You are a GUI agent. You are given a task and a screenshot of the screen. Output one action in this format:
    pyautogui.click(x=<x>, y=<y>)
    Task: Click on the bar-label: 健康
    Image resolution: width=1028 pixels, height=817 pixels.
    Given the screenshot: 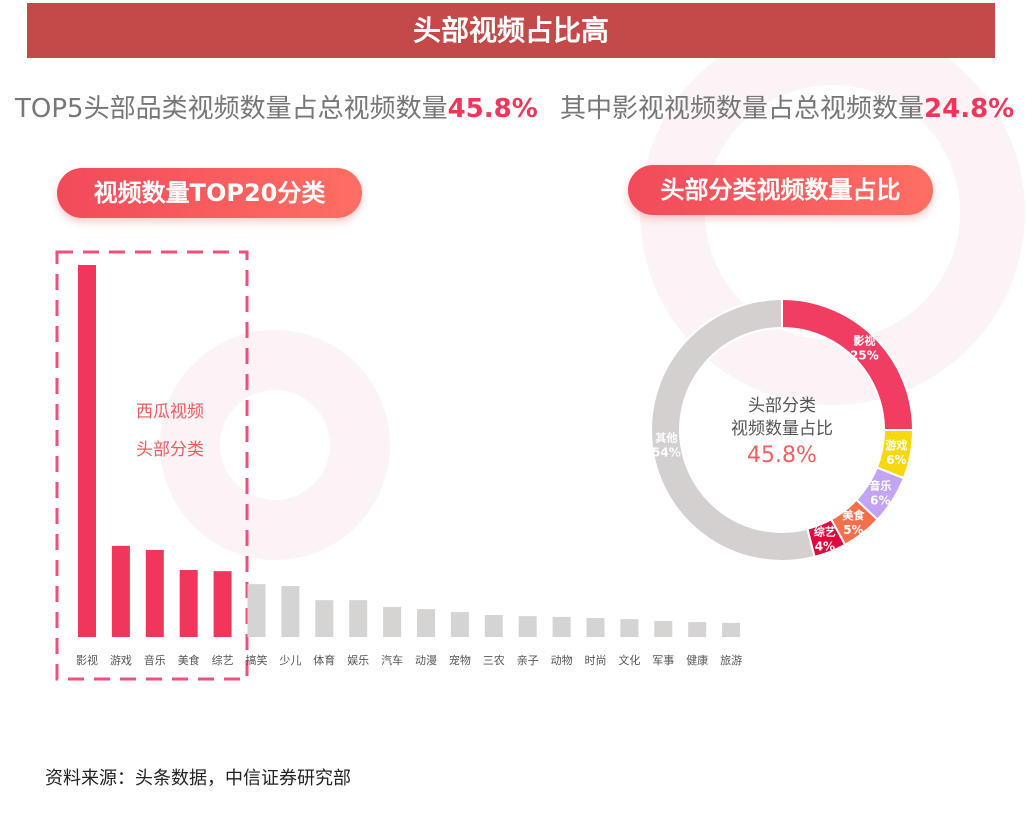 What is the action you would take?
    pyautogui.click(x=697, y=660)
    